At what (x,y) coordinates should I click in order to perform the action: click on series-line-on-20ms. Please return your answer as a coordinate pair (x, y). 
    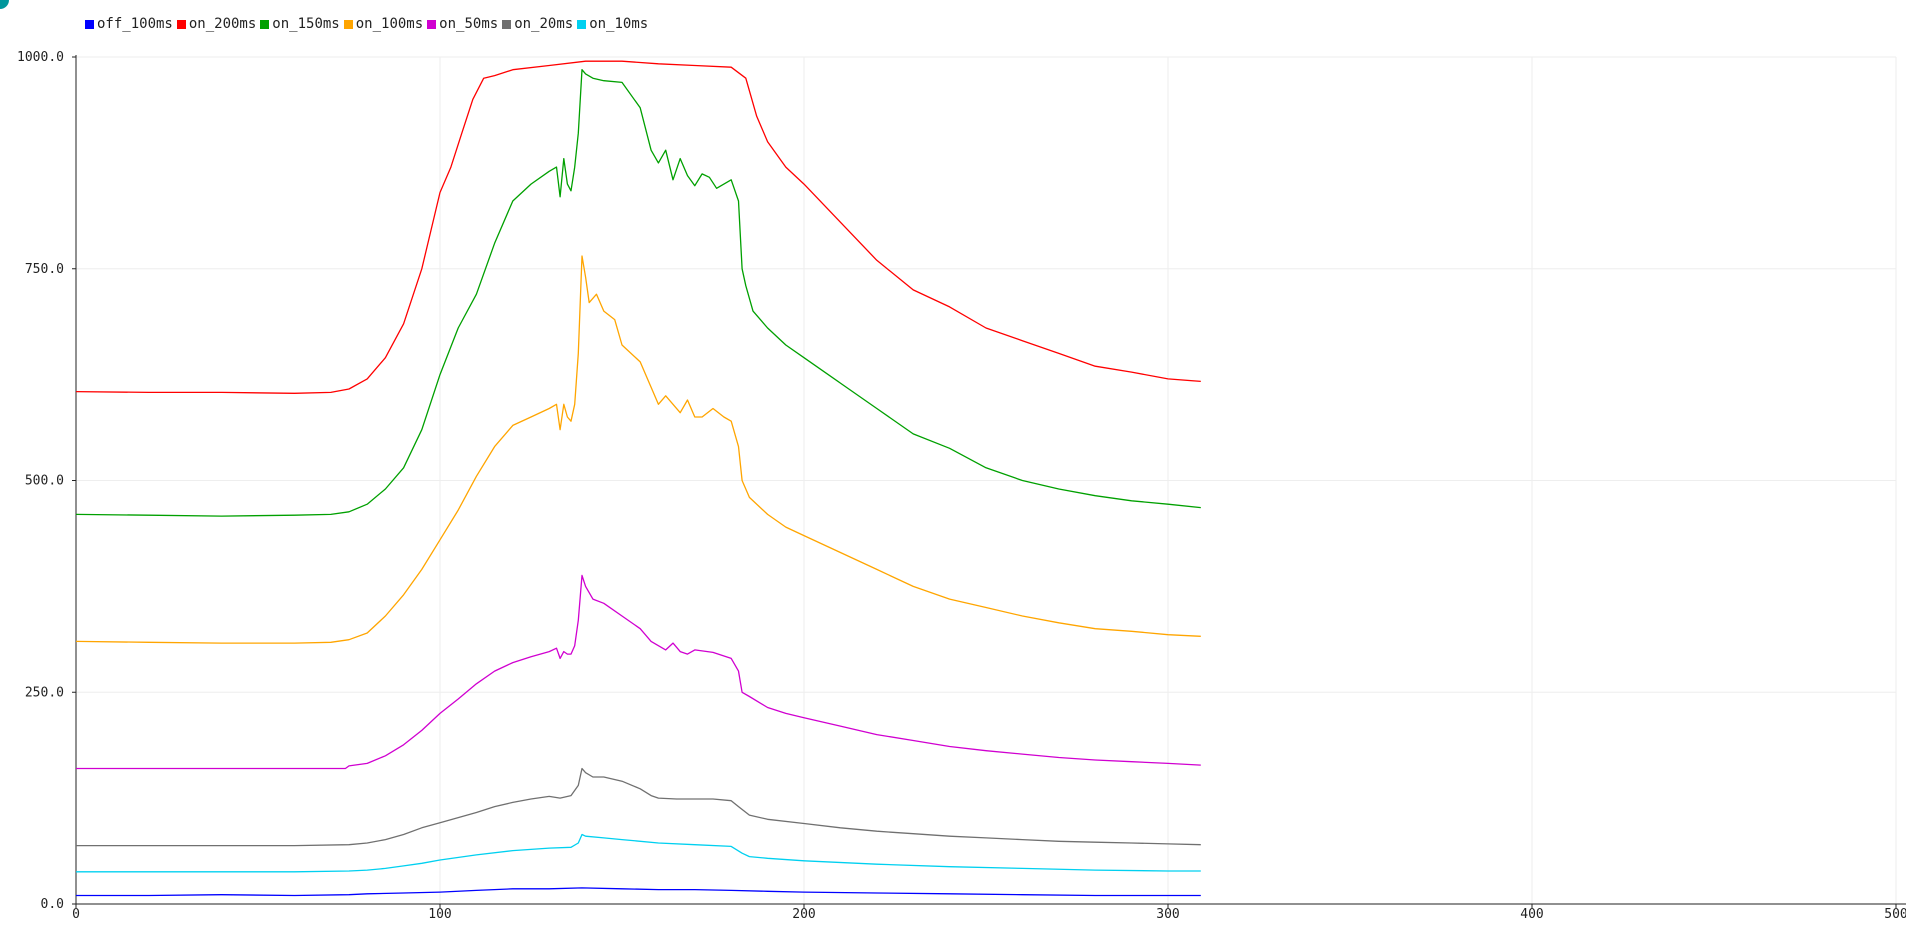
    Looking at the image, I should click on (638, 807).